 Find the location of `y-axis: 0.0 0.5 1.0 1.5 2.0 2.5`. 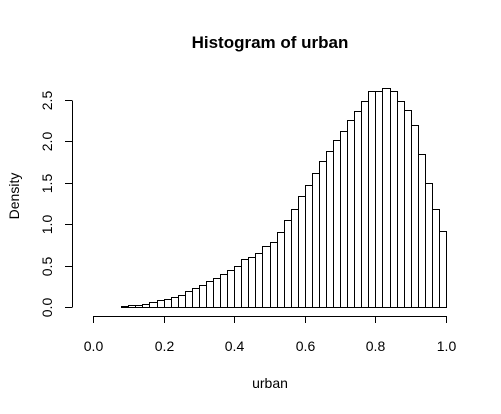

y-axis: 0.0 0.5 1.0 1.5 2.0 2.5 is located at coordinates (56, 204).